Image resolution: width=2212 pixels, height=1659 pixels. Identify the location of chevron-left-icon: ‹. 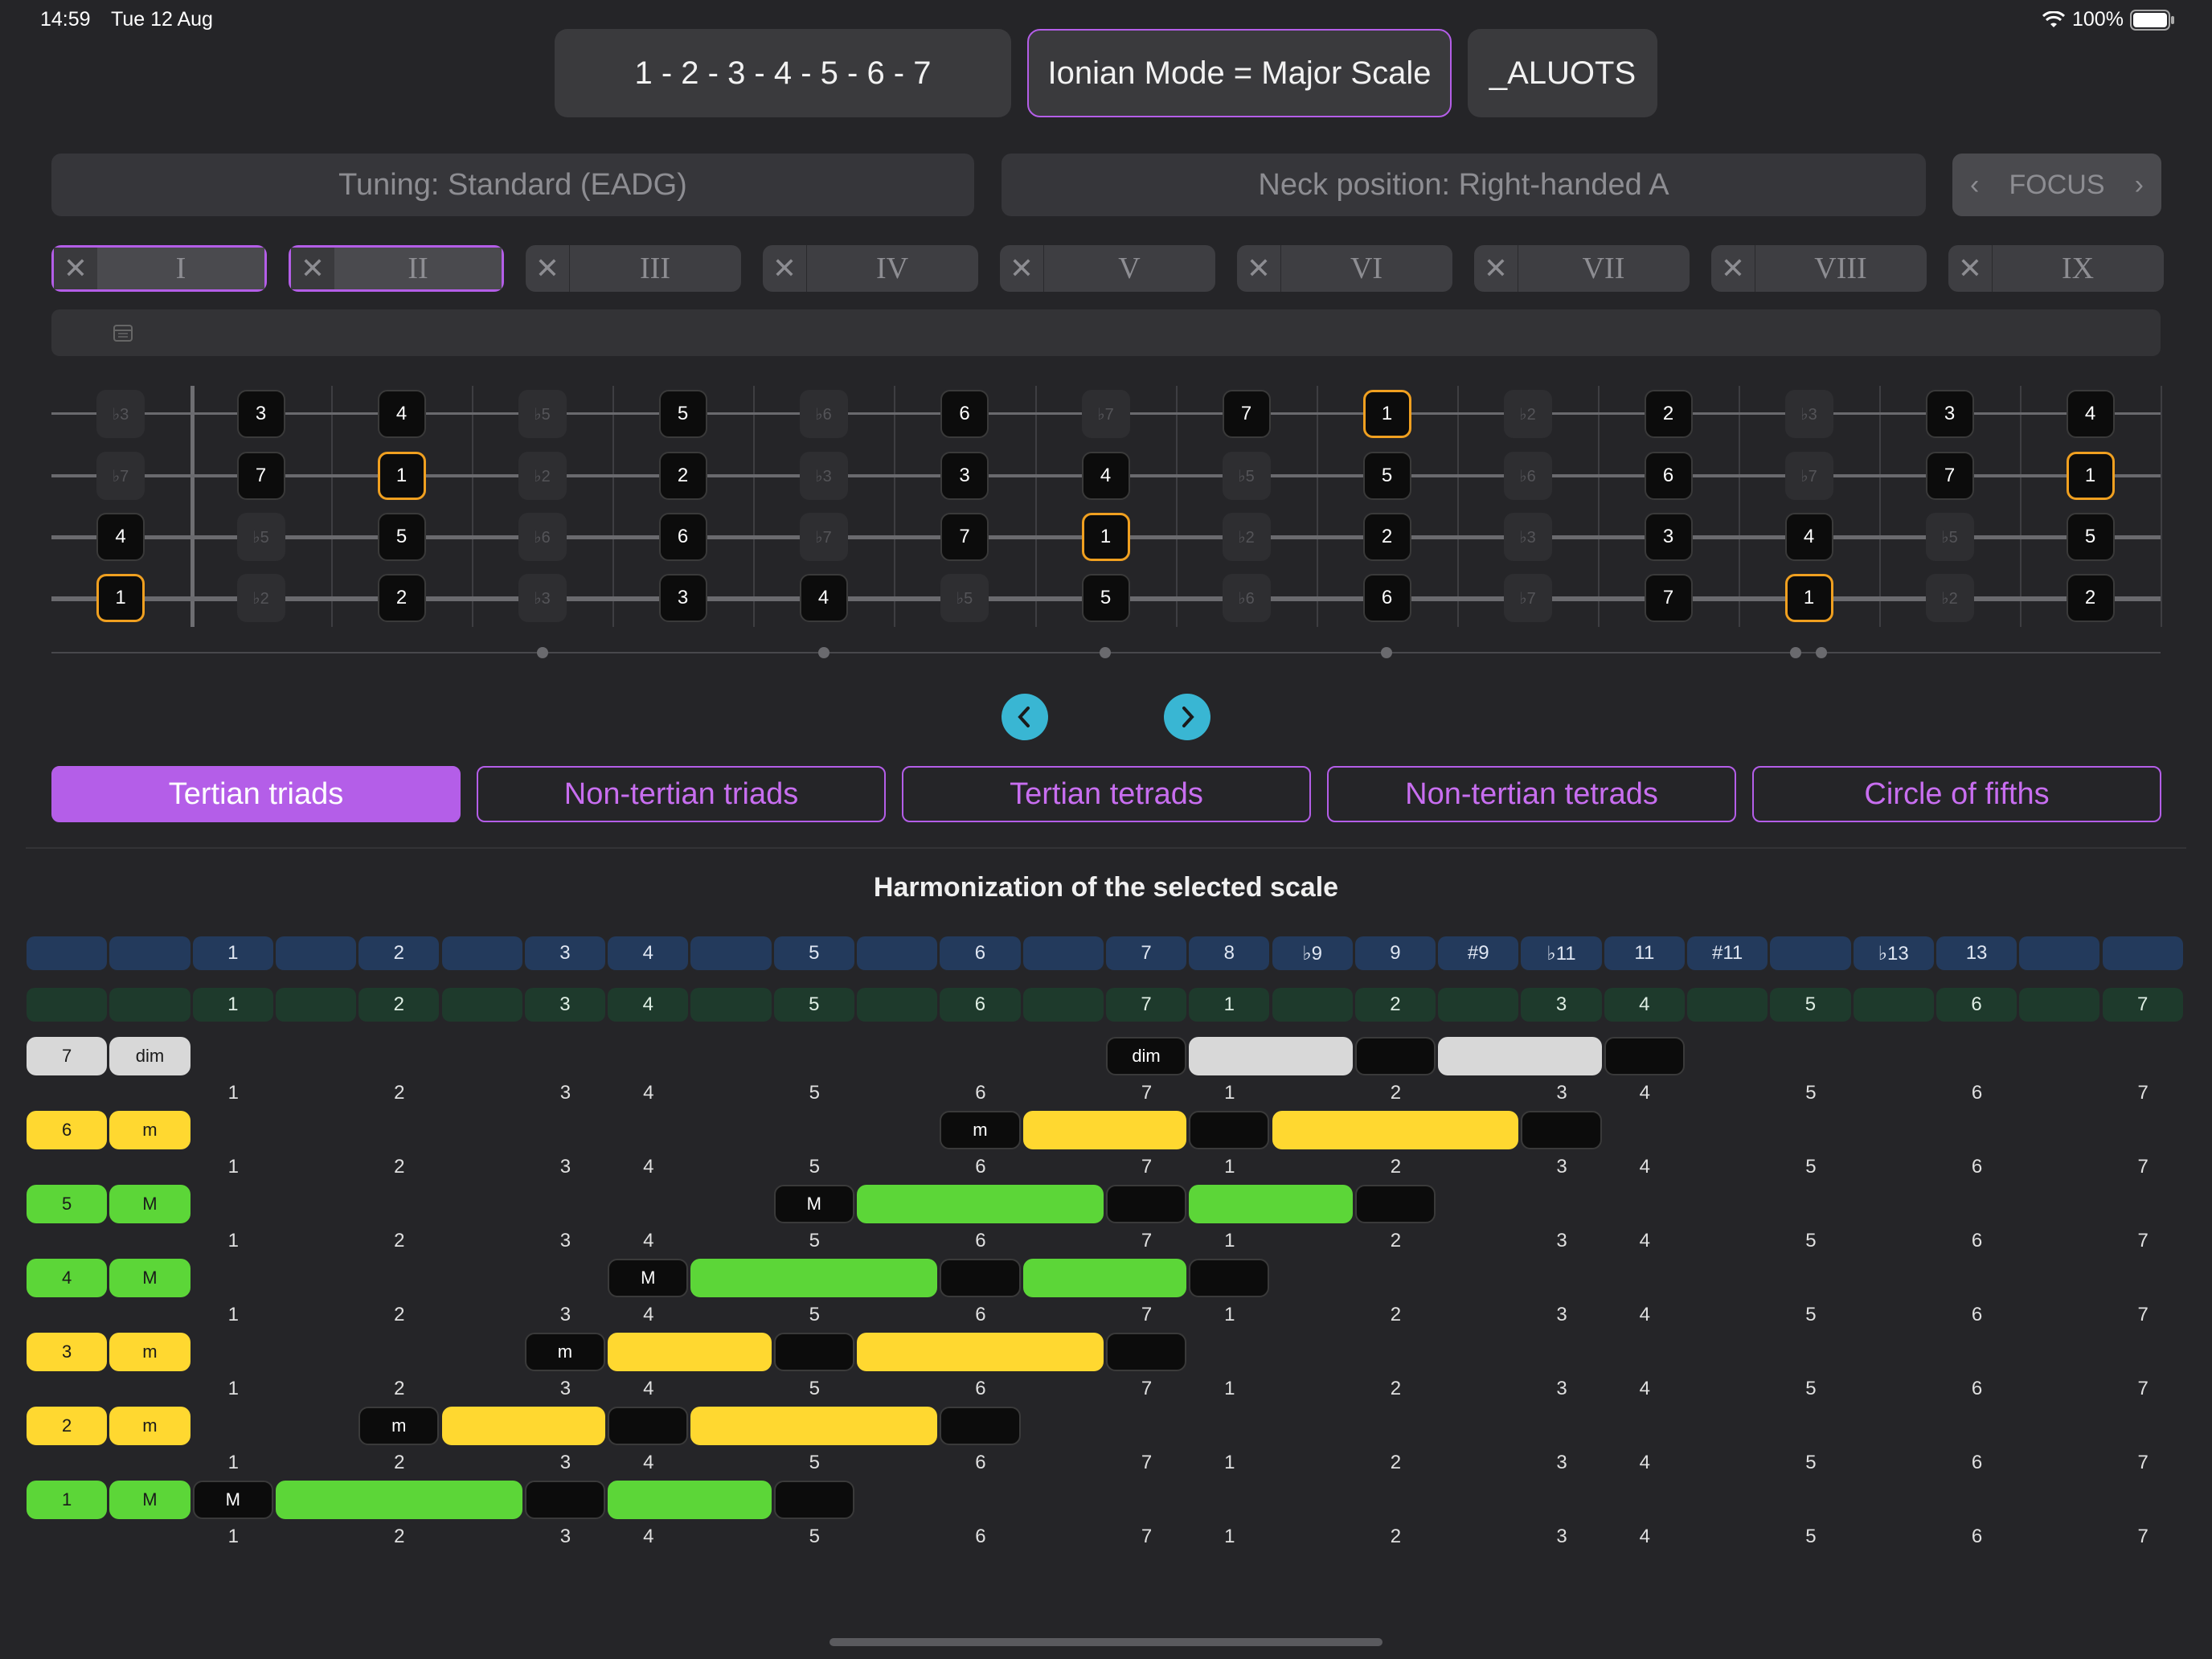
(1975, 184).